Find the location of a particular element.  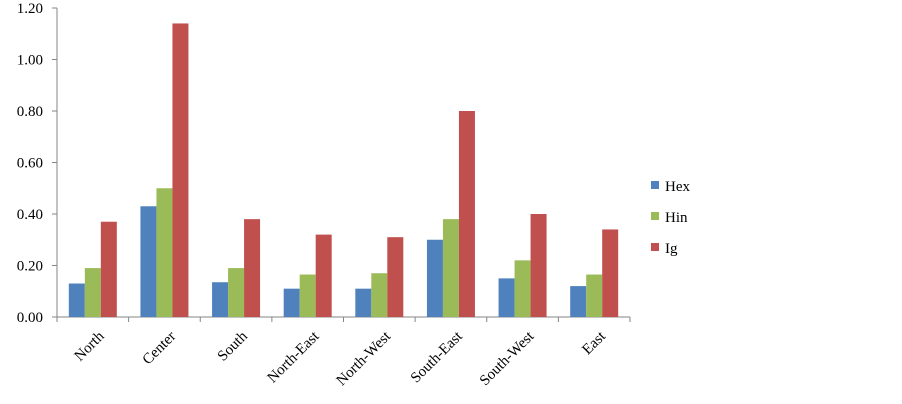

bar-ig-south-west is located at coordinates (538, 265).